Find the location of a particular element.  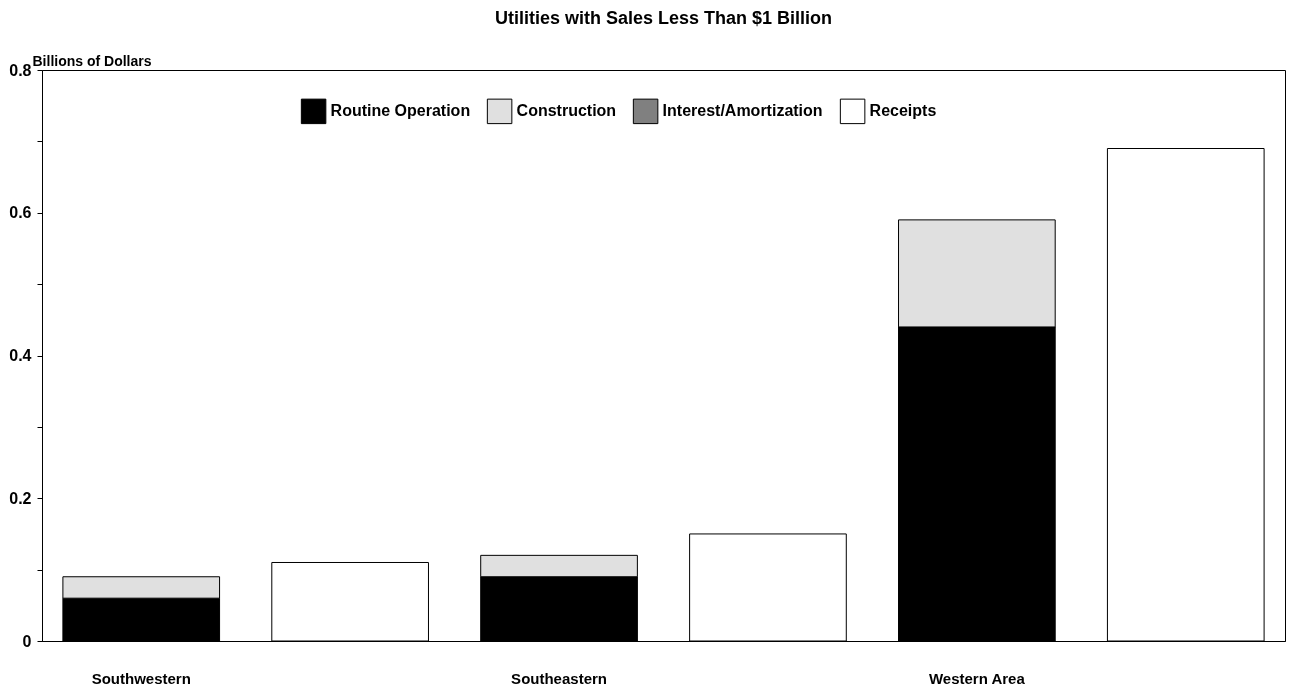

x-tick-label: Southeastern is located at coordinates (559, 678).